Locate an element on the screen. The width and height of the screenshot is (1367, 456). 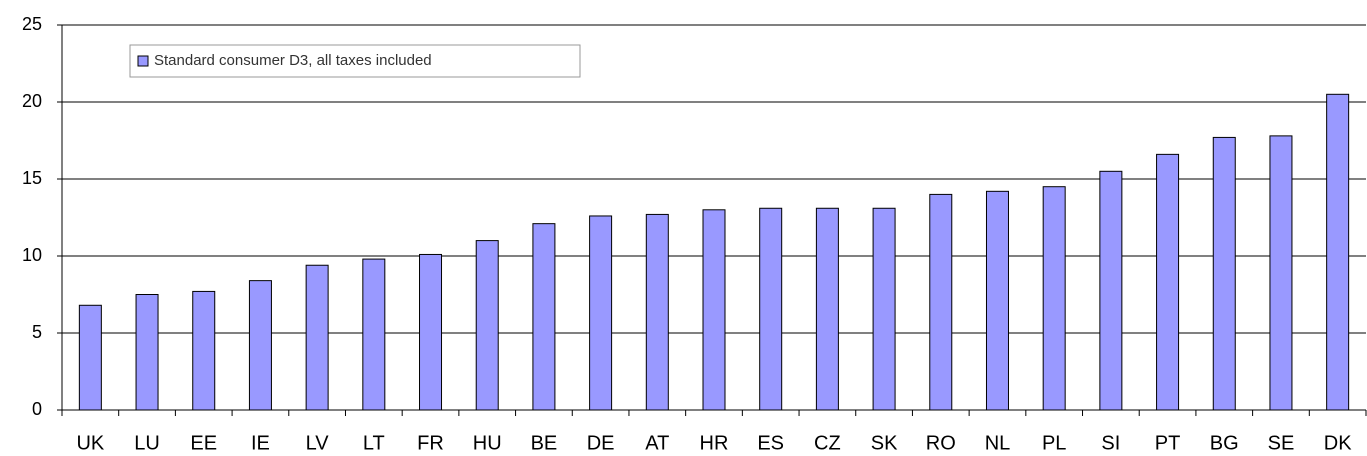
x-tick-label: SI is located at coordinates (1110, 443).